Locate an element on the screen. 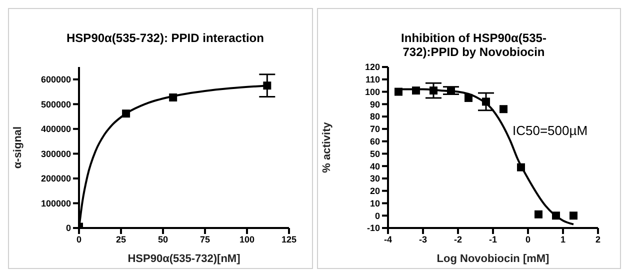  y-tick-label: 600000 is located at coordinates (55, 79).